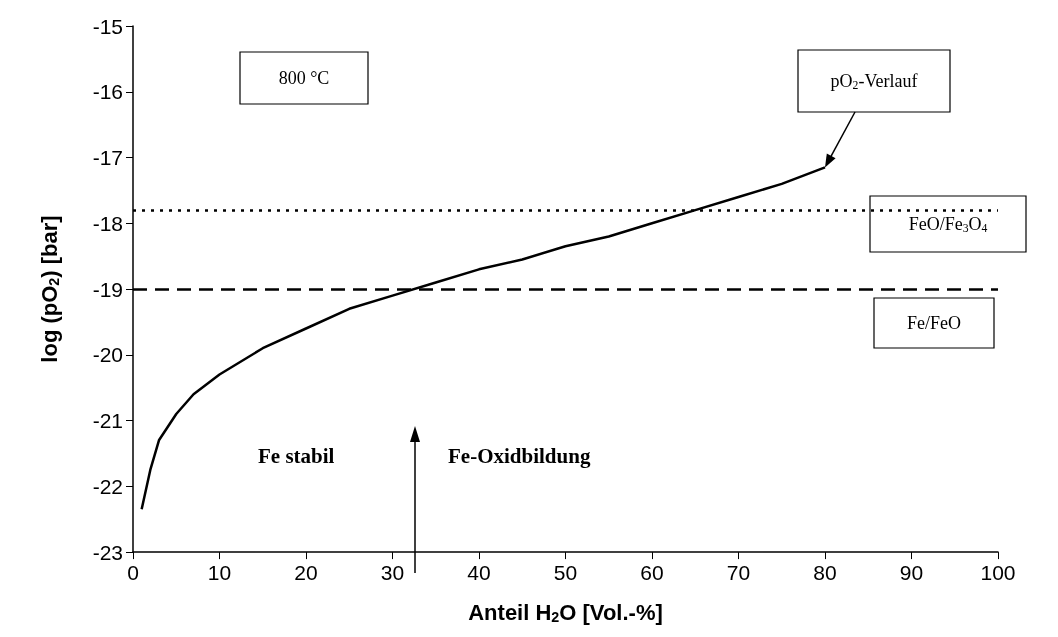  I want to click on x-tick-label: 60, so click(652, 573).